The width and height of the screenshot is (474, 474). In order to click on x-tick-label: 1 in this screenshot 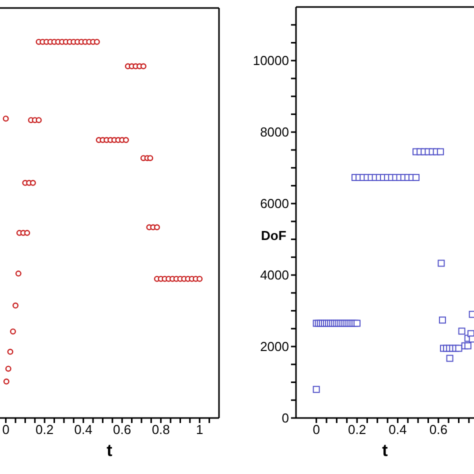, I will do `click(200, 430)`.